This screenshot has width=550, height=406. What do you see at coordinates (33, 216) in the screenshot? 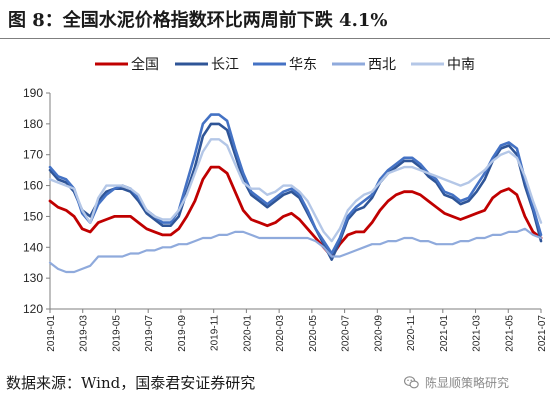
I see `y-tick-label: 150` at bounding box center [33, 216].